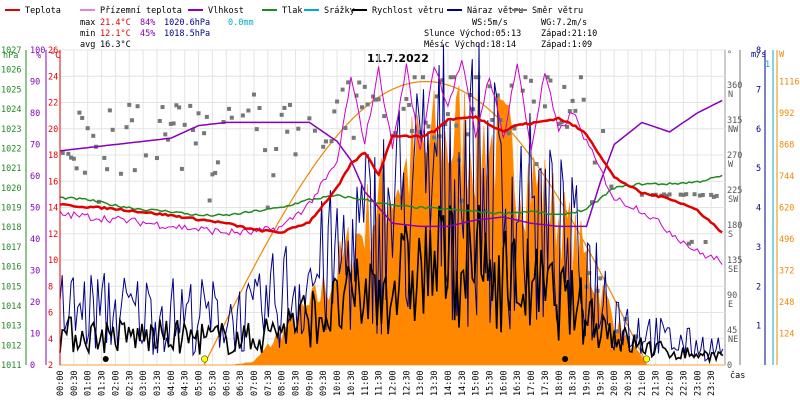 This screenshot has height=400, width=800. I want to click on x-tick-label: 16:30, so click(518, 383).